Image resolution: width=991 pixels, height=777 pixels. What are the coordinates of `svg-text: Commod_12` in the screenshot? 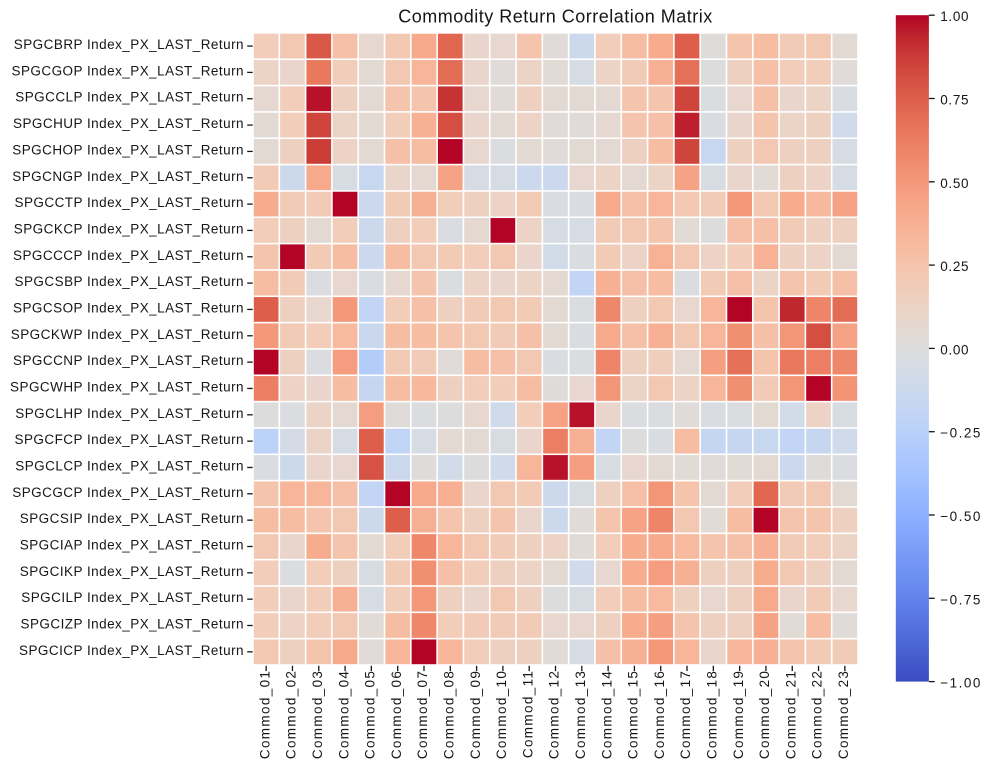 It's located at (554, 714).